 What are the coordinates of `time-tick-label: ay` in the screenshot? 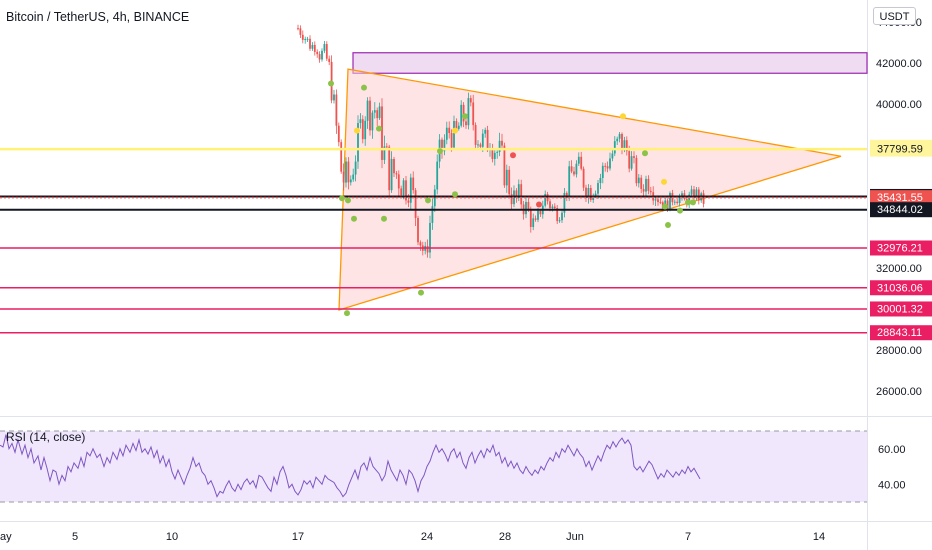 It's located at (6, 537).